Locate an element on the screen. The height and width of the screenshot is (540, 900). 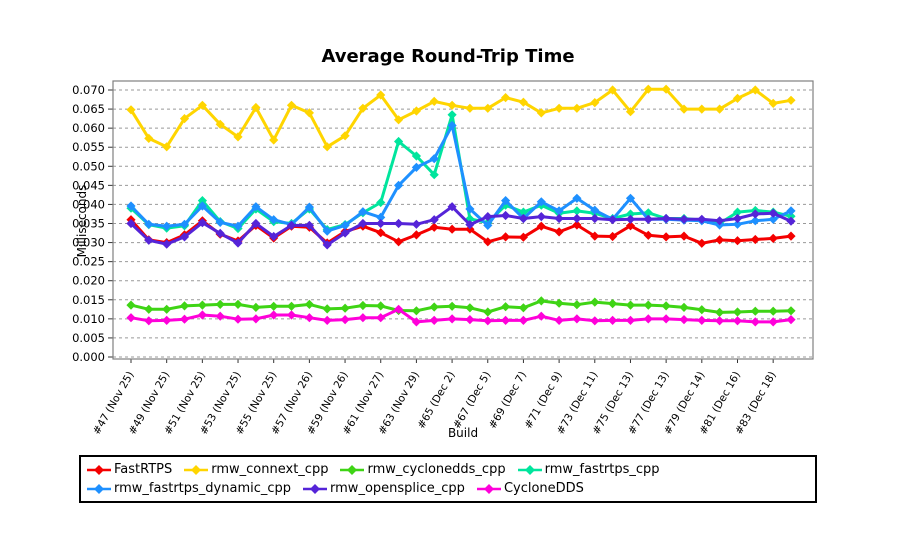
chart-title: Average Round-Trip Time is located at coordinates (448, 56).